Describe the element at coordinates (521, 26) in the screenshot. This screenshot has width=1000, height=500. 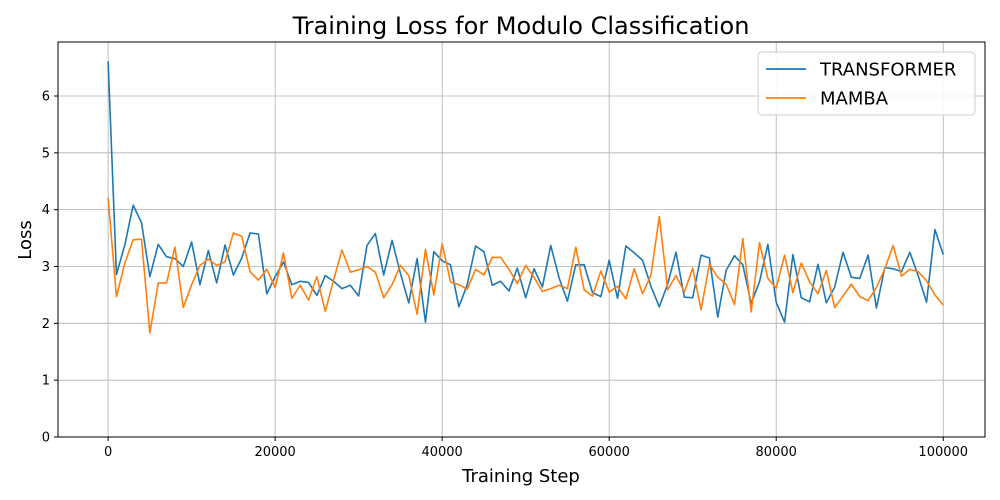
I see `chart-title: Training Loss for Modulo Classification` at that location.